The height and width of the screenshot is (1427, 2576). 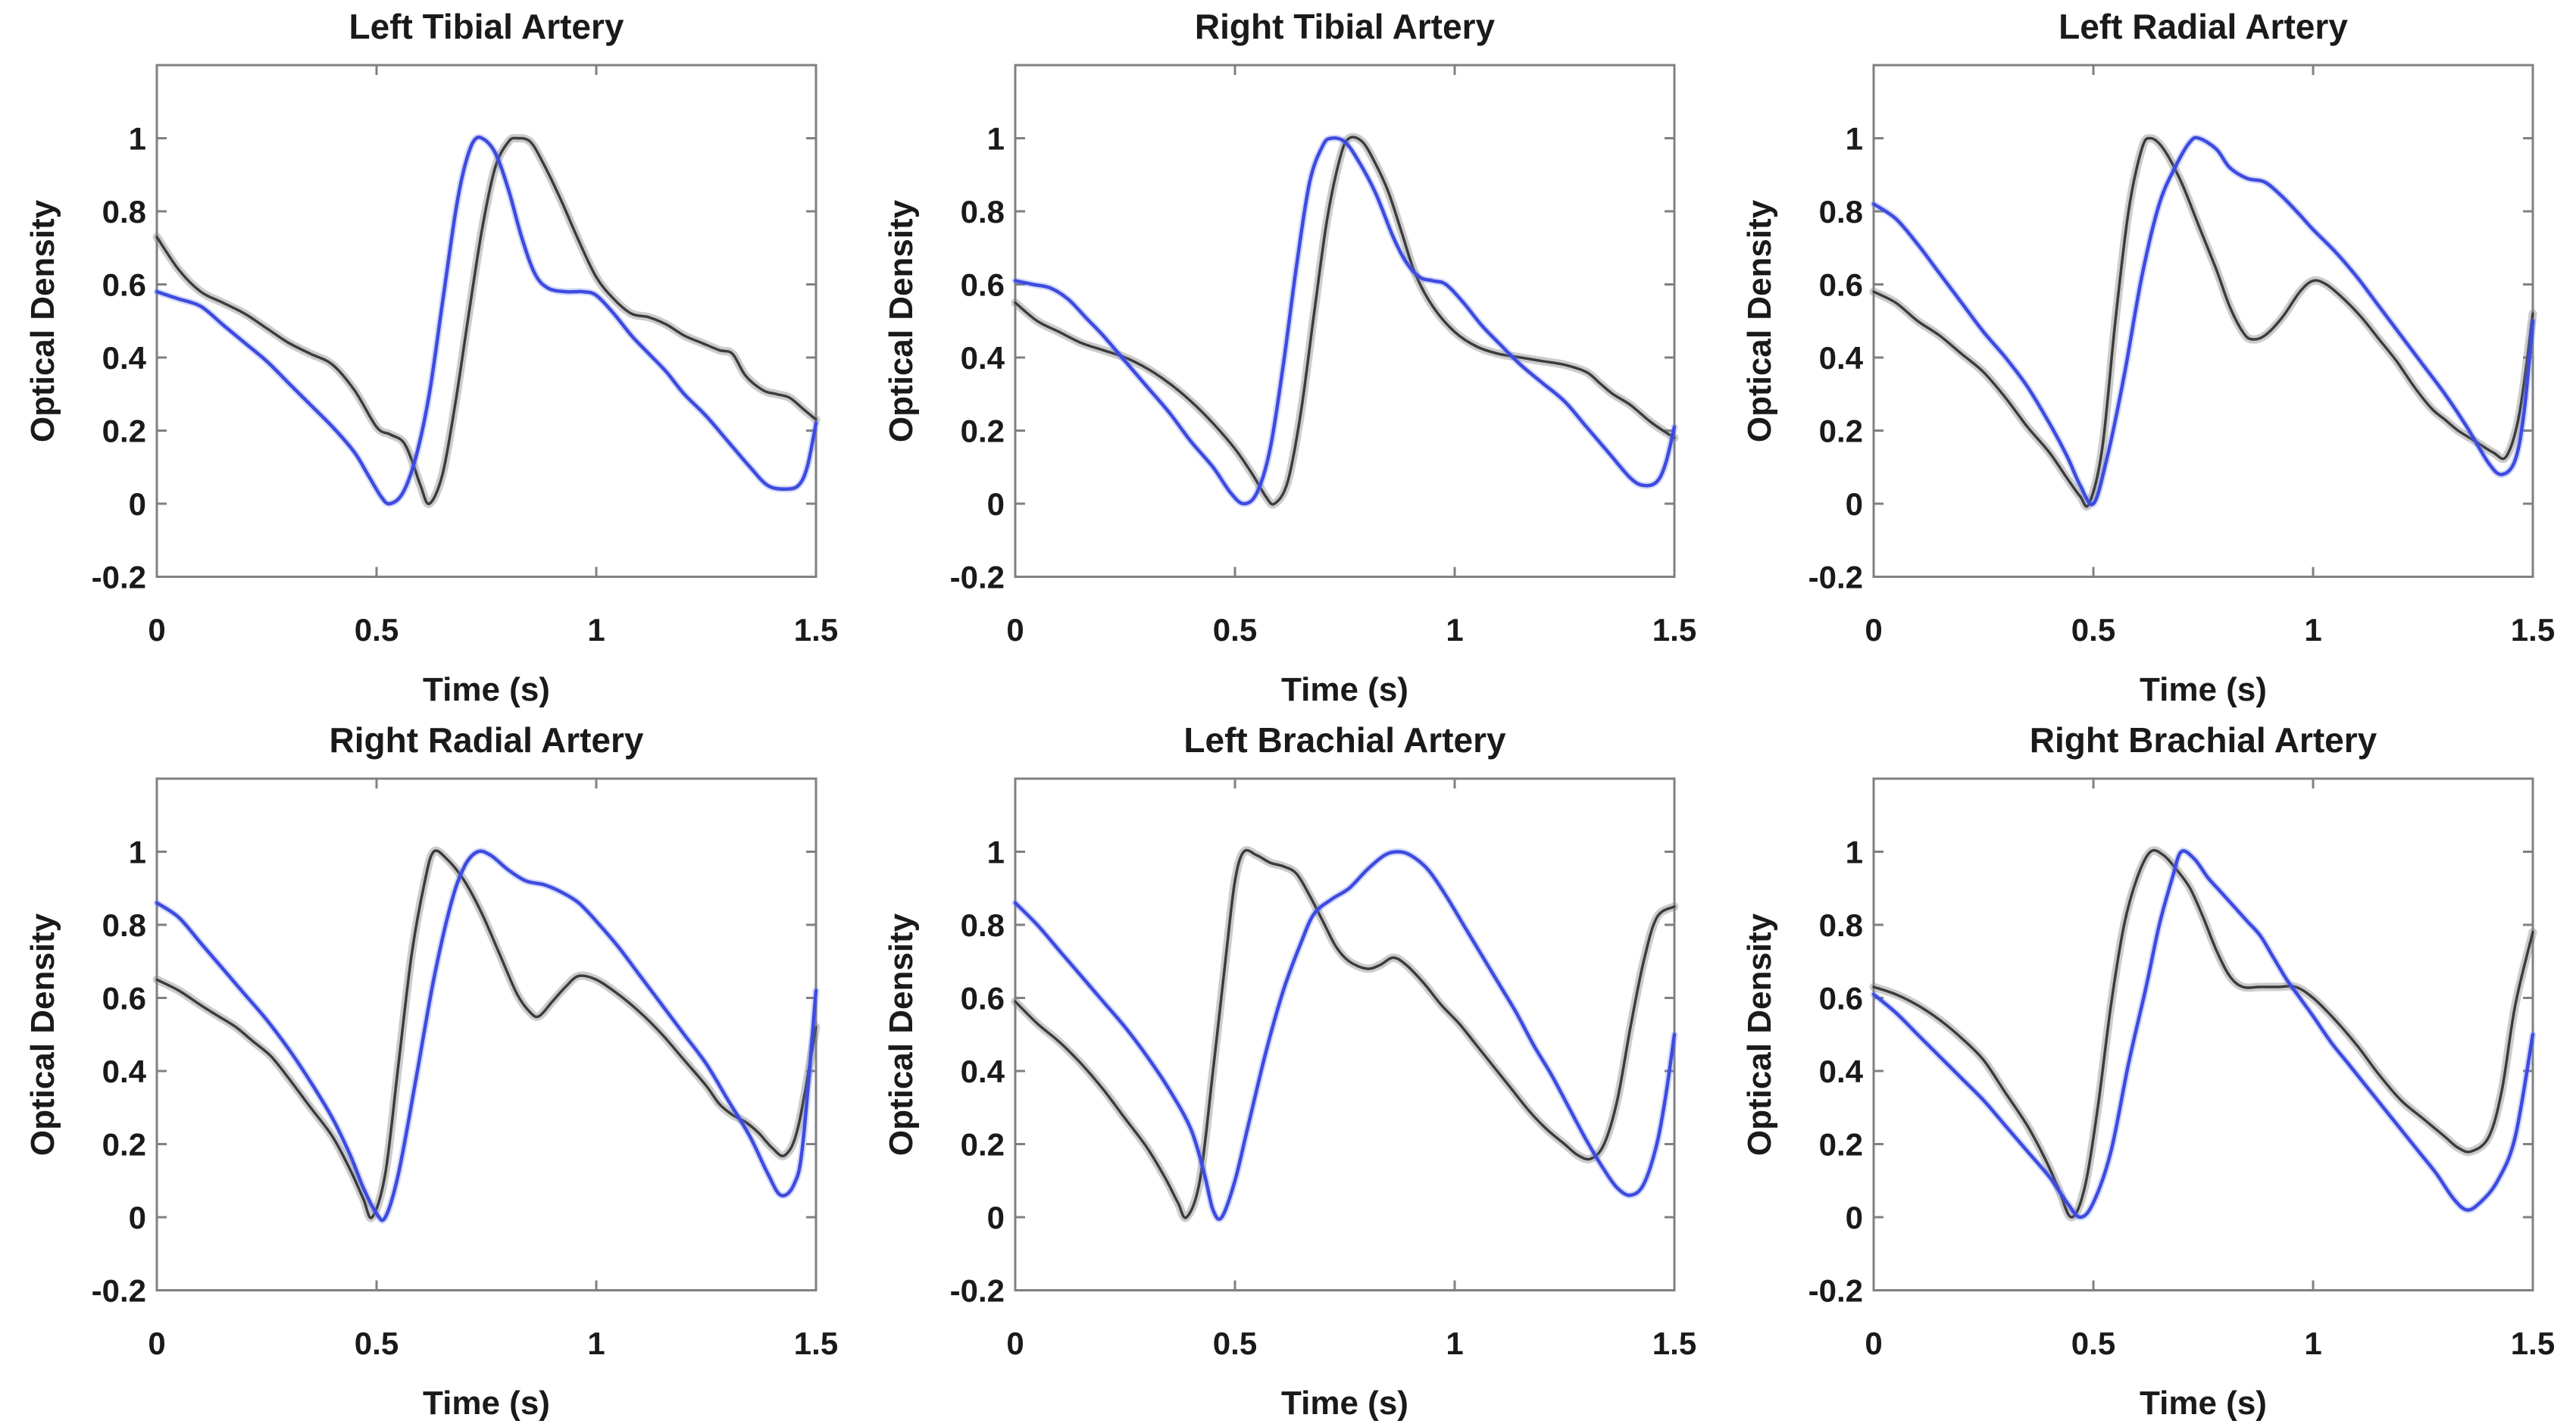 What do you see at coordinates (486, 26) in the screenshot?
I see `plot-title: Left Tibial Artery` at bounding box center [486, 26].